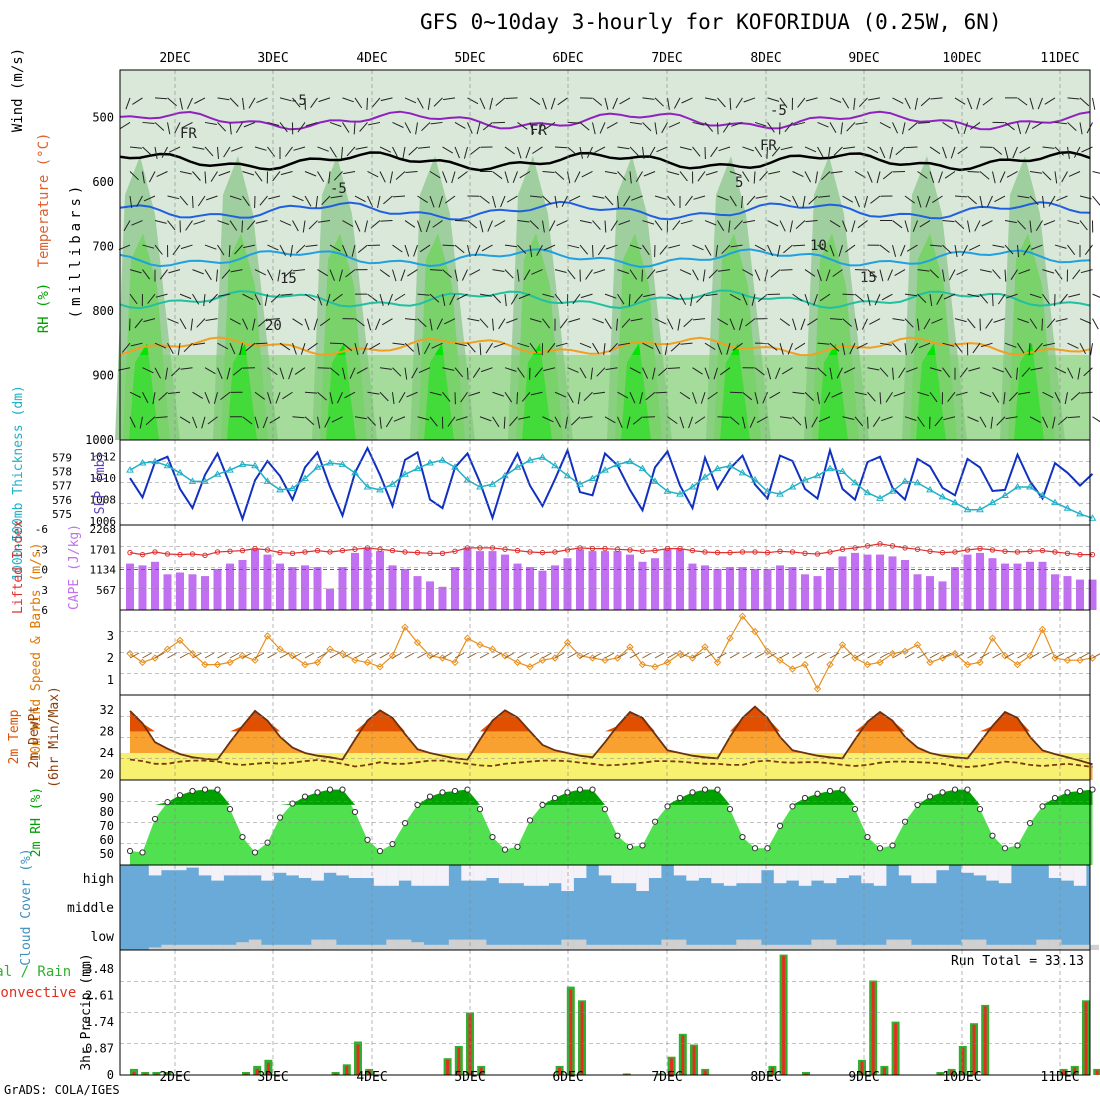 This screenshot has width=1100, height=1100. I want to click on day-label-top: 3DEC, so click(272, 58).